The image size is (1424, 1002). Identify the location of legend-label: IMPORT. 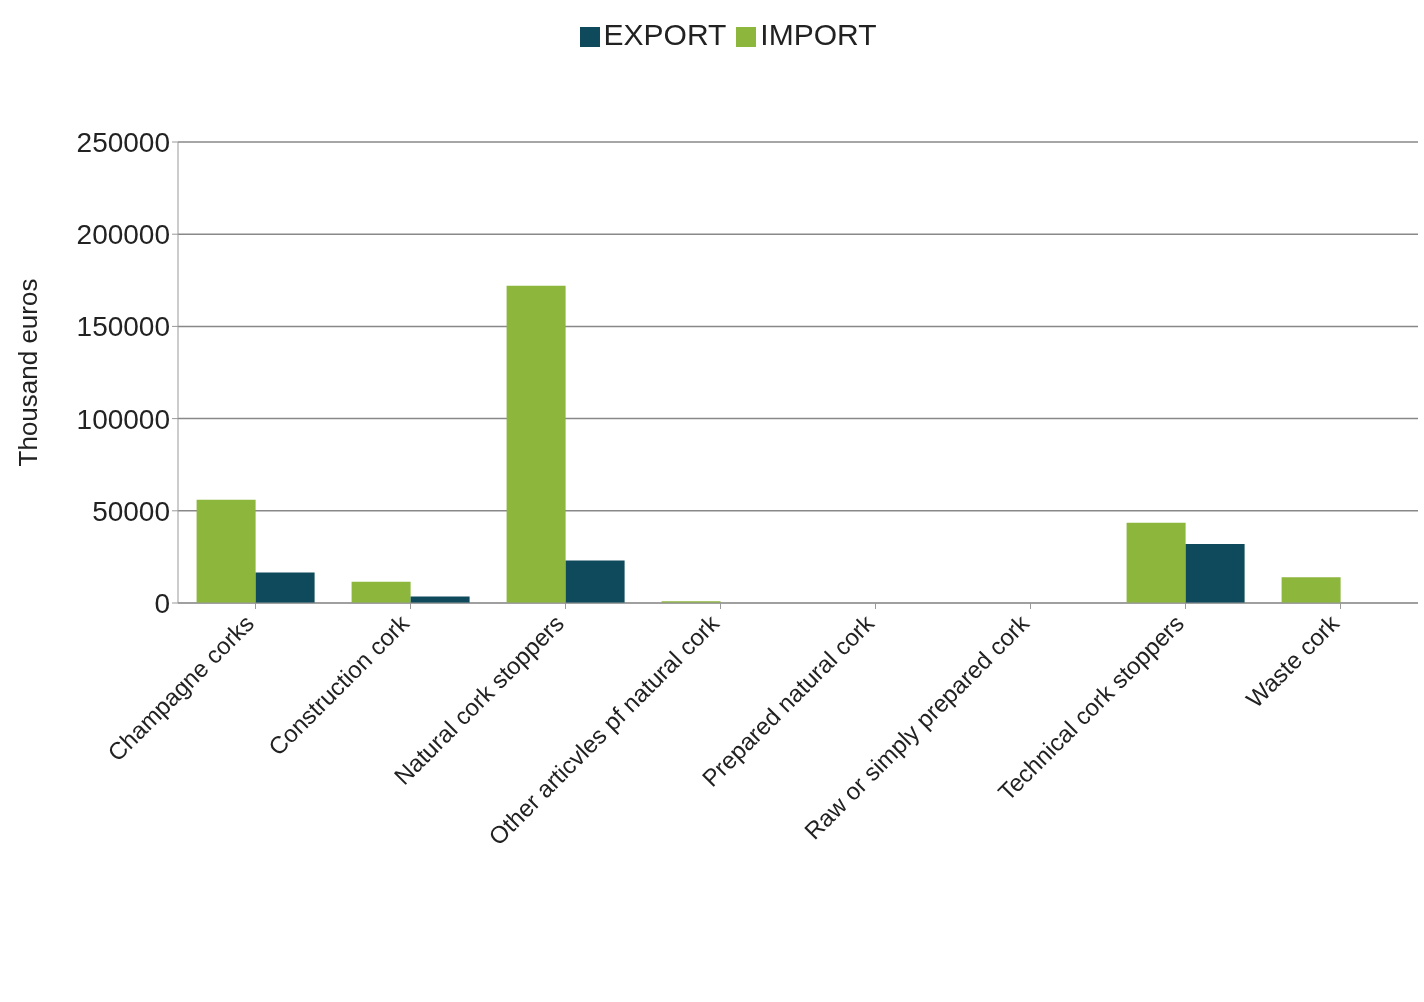
(818, 34).